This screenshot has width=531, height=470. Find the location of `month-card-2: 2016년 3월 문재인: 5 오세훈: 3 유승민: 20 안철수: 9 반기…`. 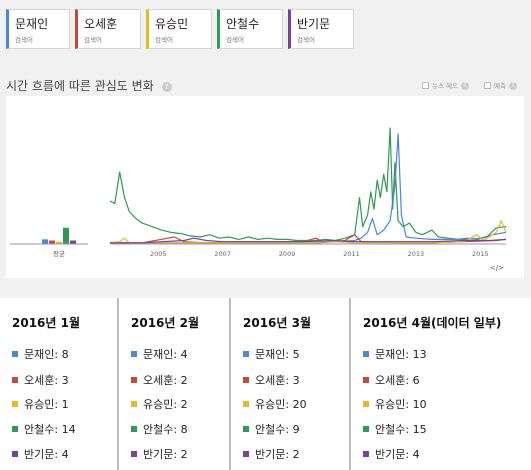

month-card-2: 2016년 3월 문재인: 5 오세훈: 3 유승민: 20 안철수: 9 반기… is located at coordinates (290, 384).